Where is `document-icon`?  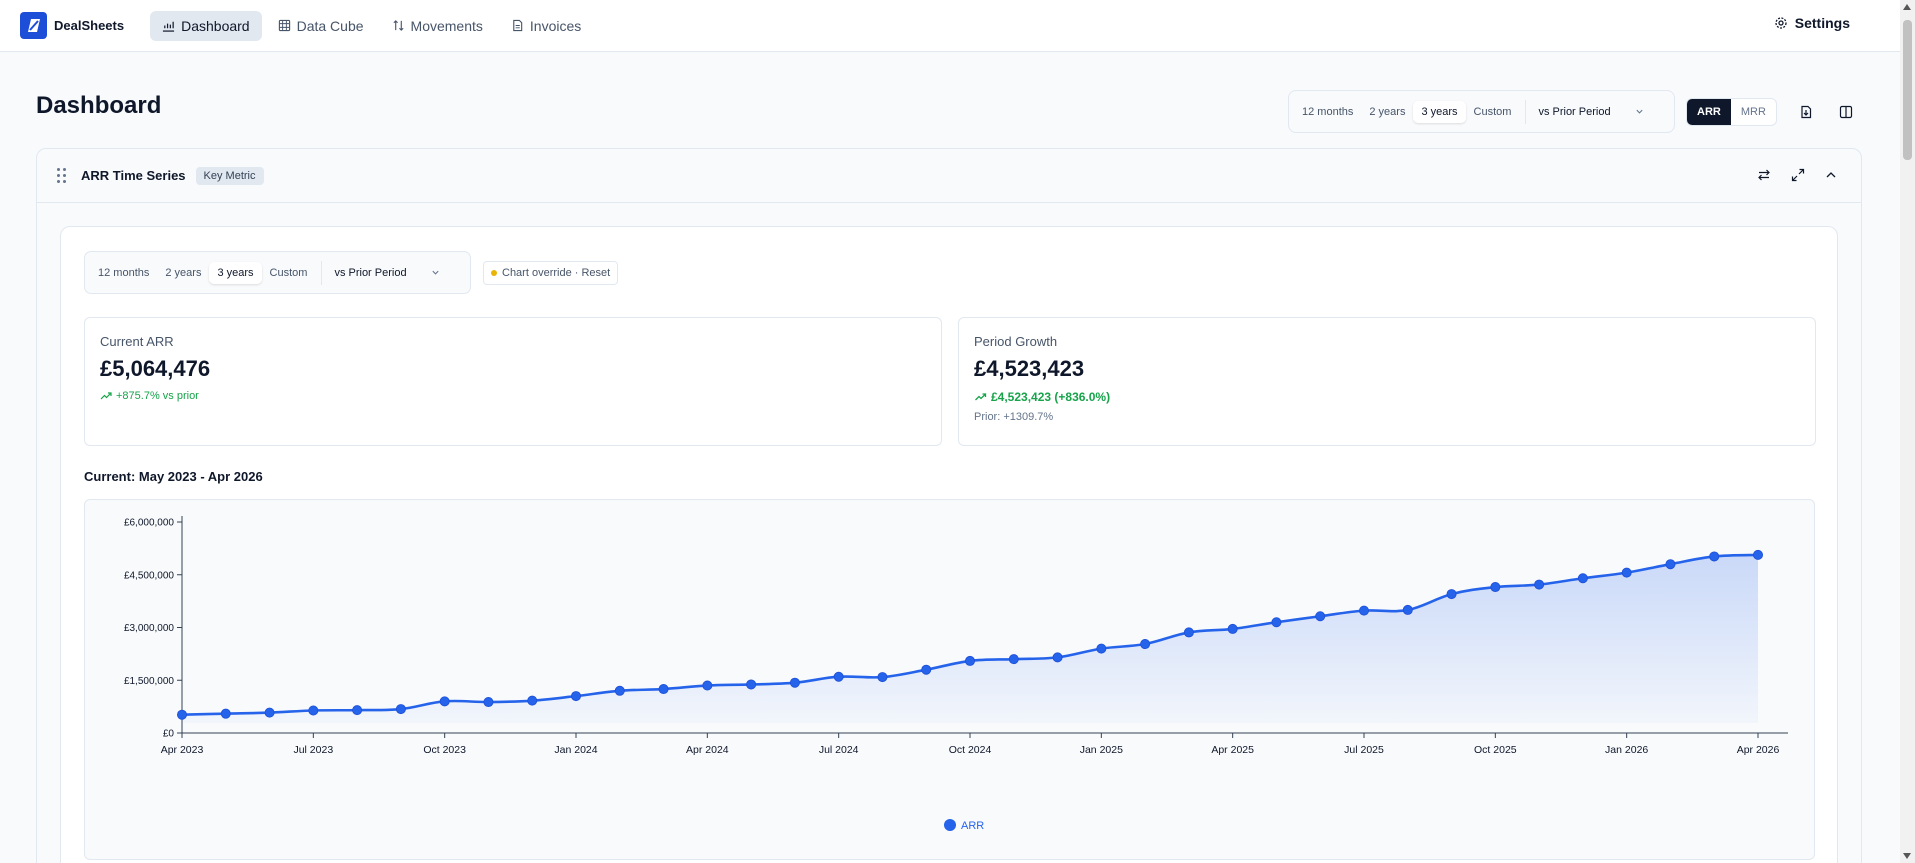
document-icon is located at coordinates (518, 25).